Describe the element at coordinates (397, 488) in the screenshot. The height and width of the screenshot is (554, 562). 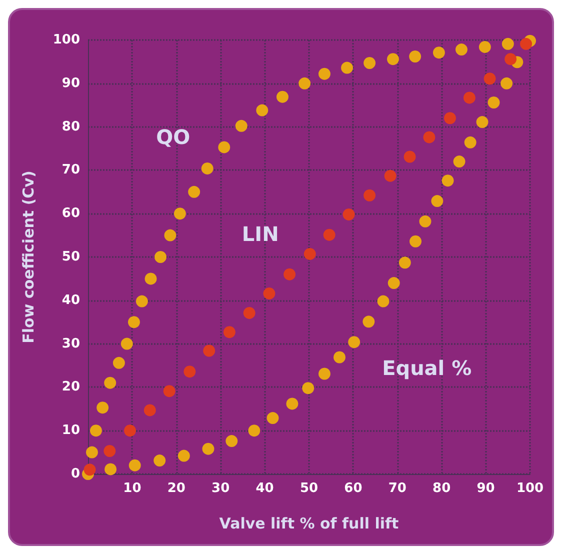
I see `x-tick-label: 70` at that location.